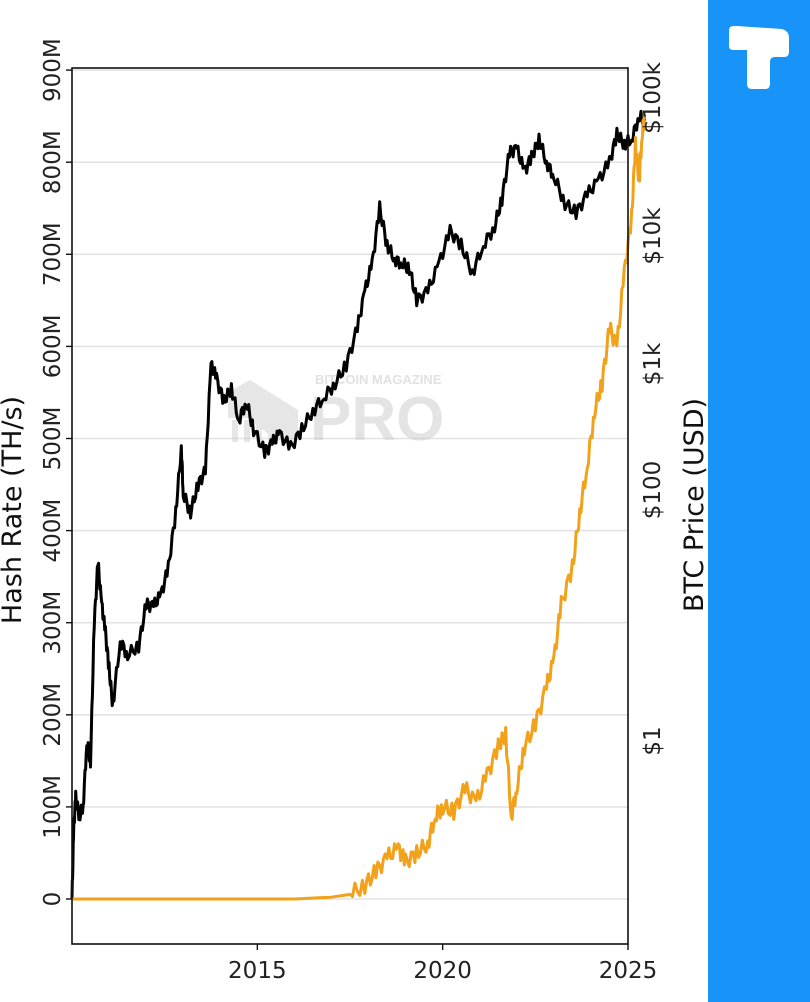 The image size is (810, 1002). Describe the element at coordinates (759, 501) in the screenshot. I see `brand-sidebar` at that location.